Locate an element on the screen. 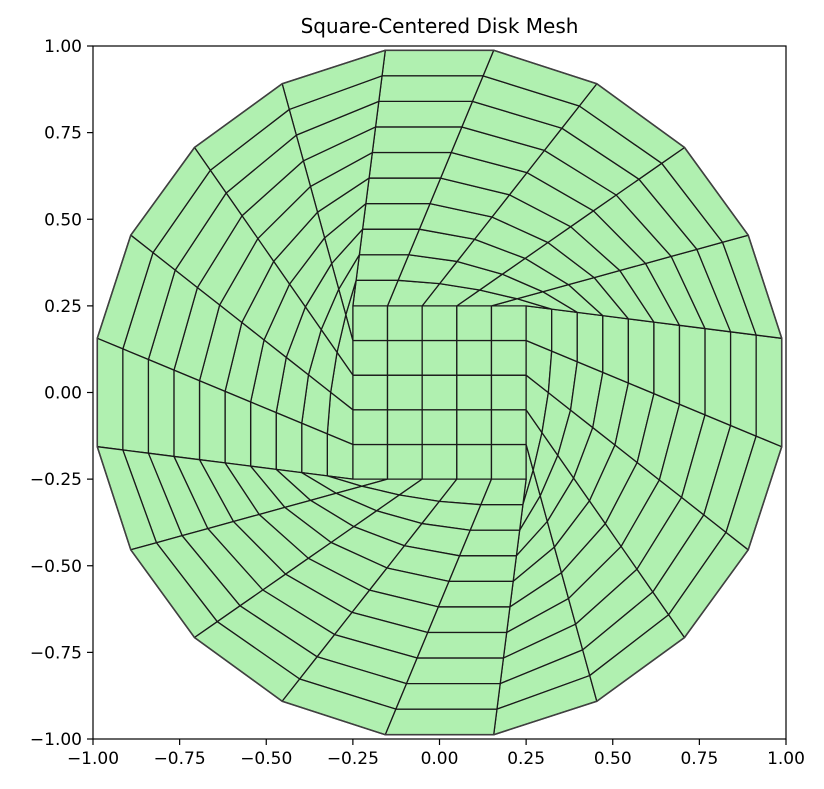 The height and width of the screenshot is (789, 824). y-tick-label: −0.75 is located at coordinates (56, 653).